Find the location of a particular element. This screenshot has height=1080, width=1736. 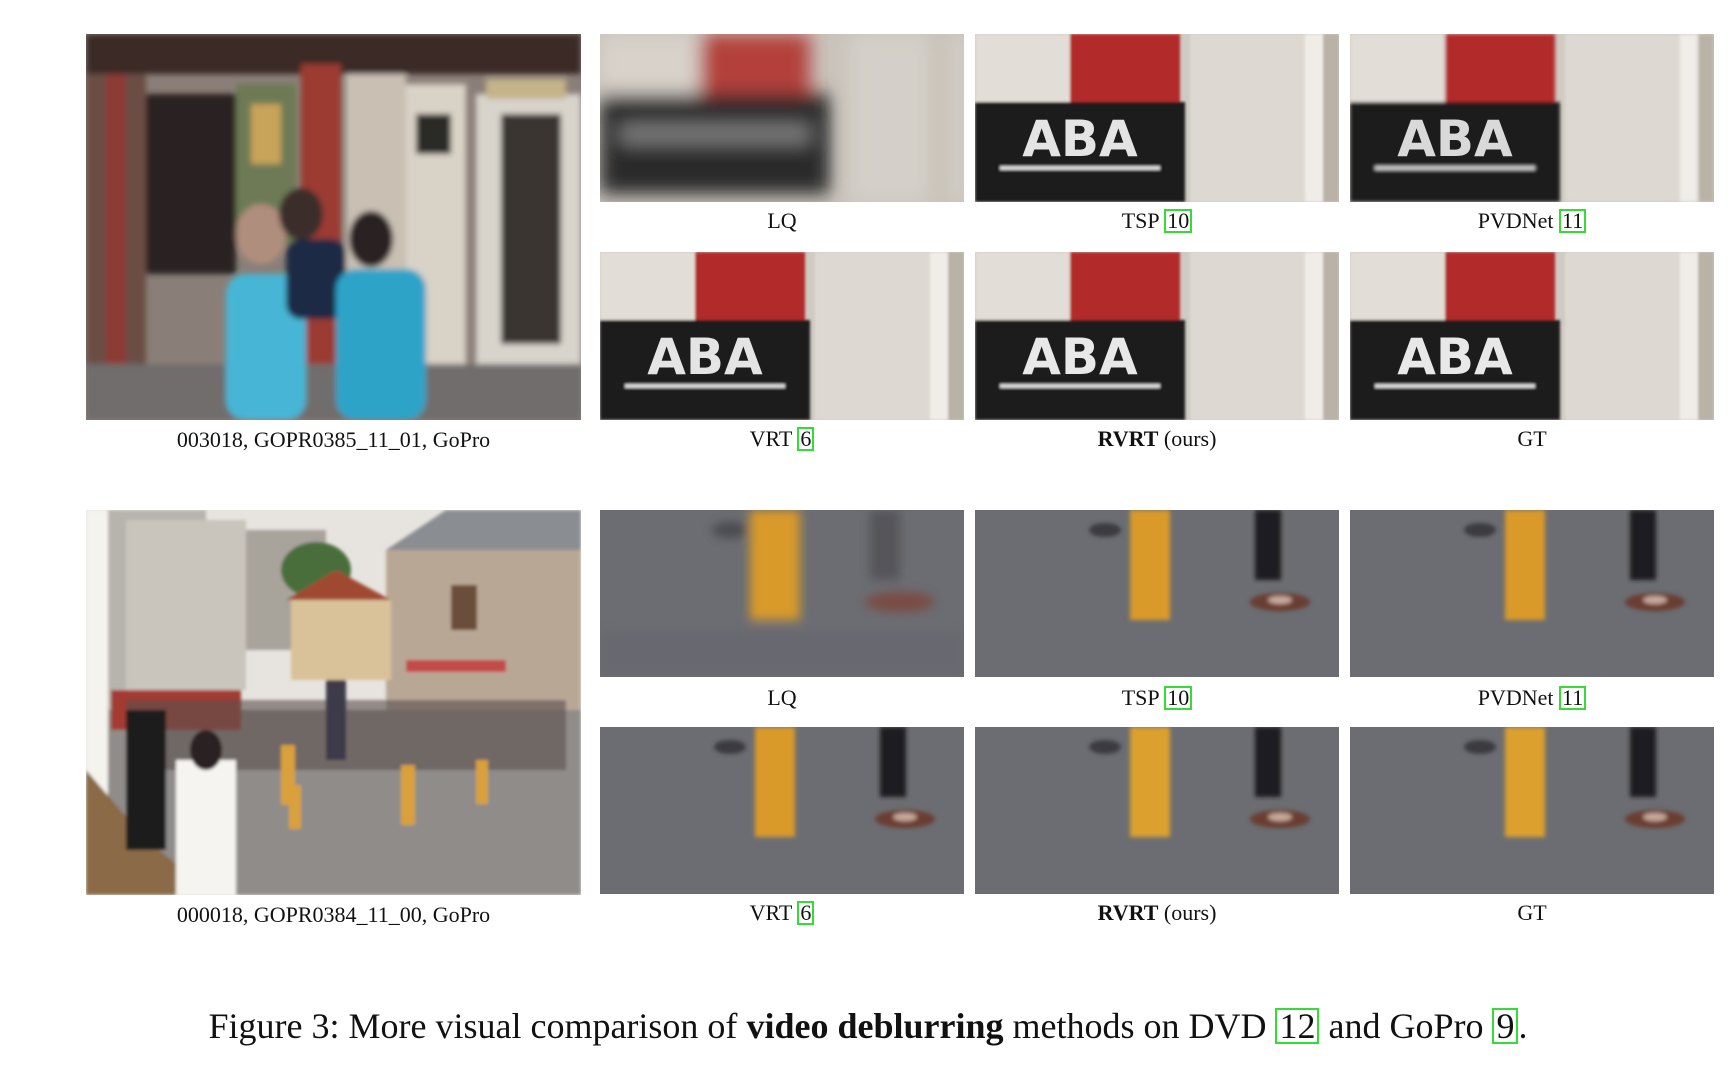

row2-crop-lq is located at coordinates (782, 593).